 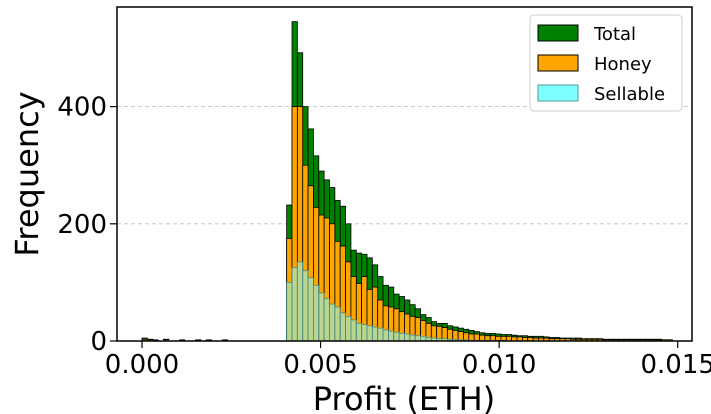 What do you see at coordinates (27, 173) in the screenshot?
I see `y-axis-label: Frequency` at bounding box center [27, 173].